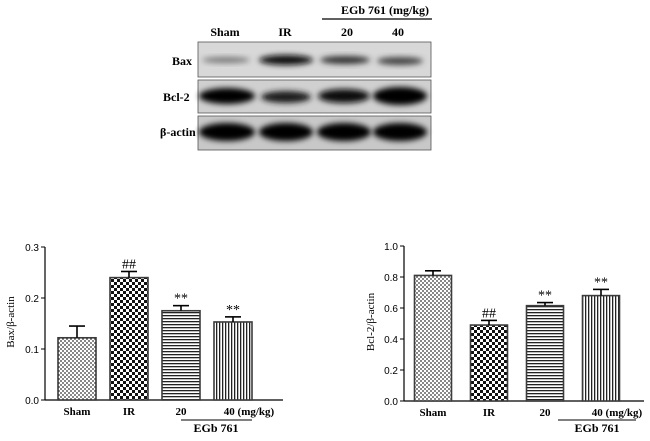 This screenshot has height=441, width=650. Describe the element at coordinates (227, 132) in the screenshot. I see `band-actin-sham` at that location.